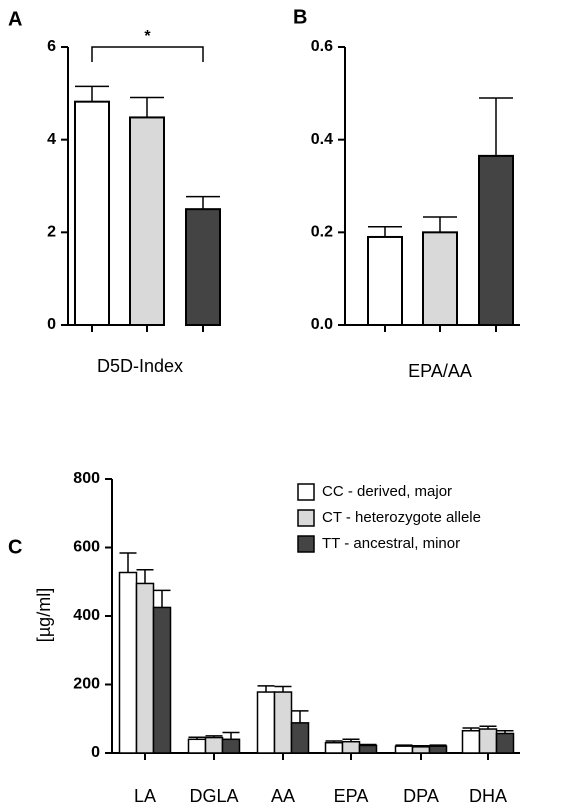  What do you see at coordinates (322, 232) in the screenshot?
I see `y-tick-label: 0.2` at bounding box center [322, 232].